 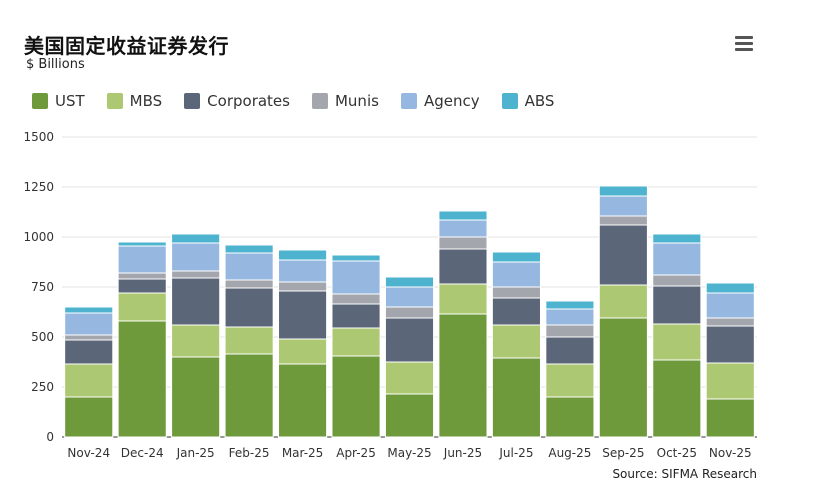 I want to click on legend-label: Agency, so click(x=451, y=101).